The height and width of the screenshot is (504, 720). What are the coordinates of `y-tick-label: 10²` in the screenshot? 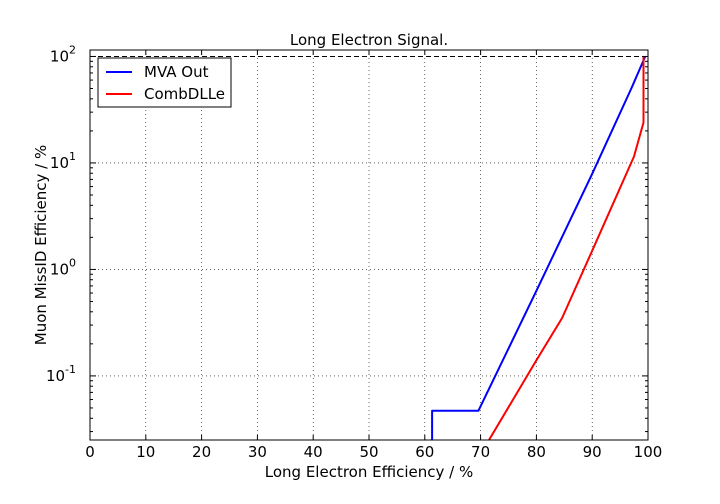 It's located at (63, 54).